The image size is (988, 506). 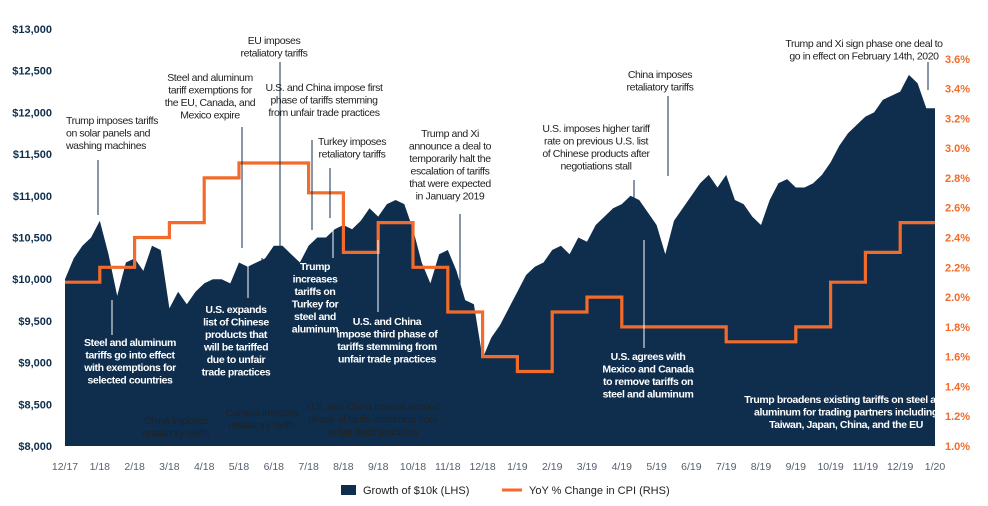 What do you see at coordinates (957, 268) in the screenshot?
I see `right-axis-tick-label: 2.2%` at bounding box center [957, 268].